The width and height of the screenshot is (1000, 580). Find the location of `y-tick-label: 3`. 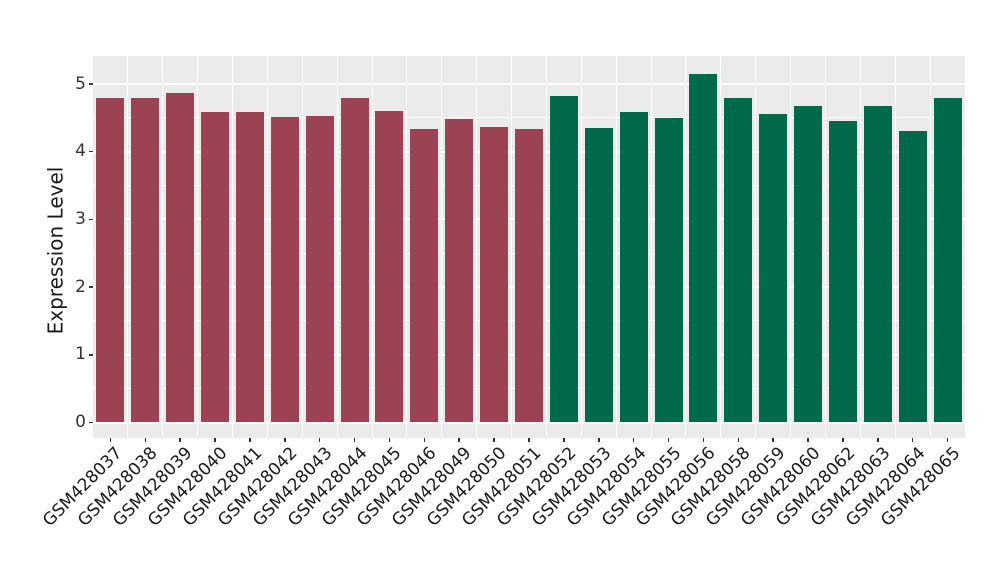

y-tick-label: 3 is located at coordinates (80, 218).